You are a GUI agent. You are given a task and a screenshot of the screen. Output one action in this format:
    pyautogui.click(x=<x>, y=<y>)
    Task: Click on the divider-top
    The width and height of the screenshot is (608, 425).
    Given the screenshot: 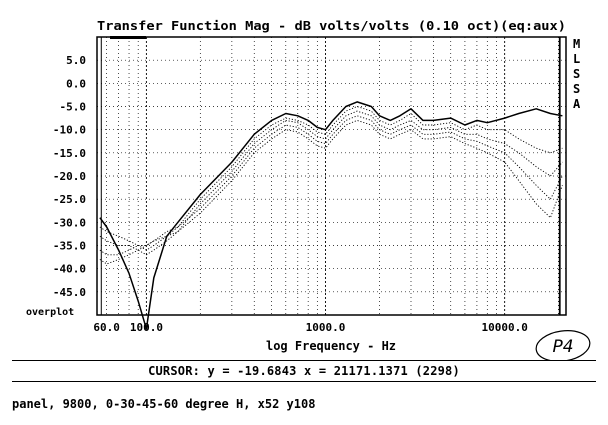 What is the action you would take?
    pyautogui.click(x=304, y=360)
    